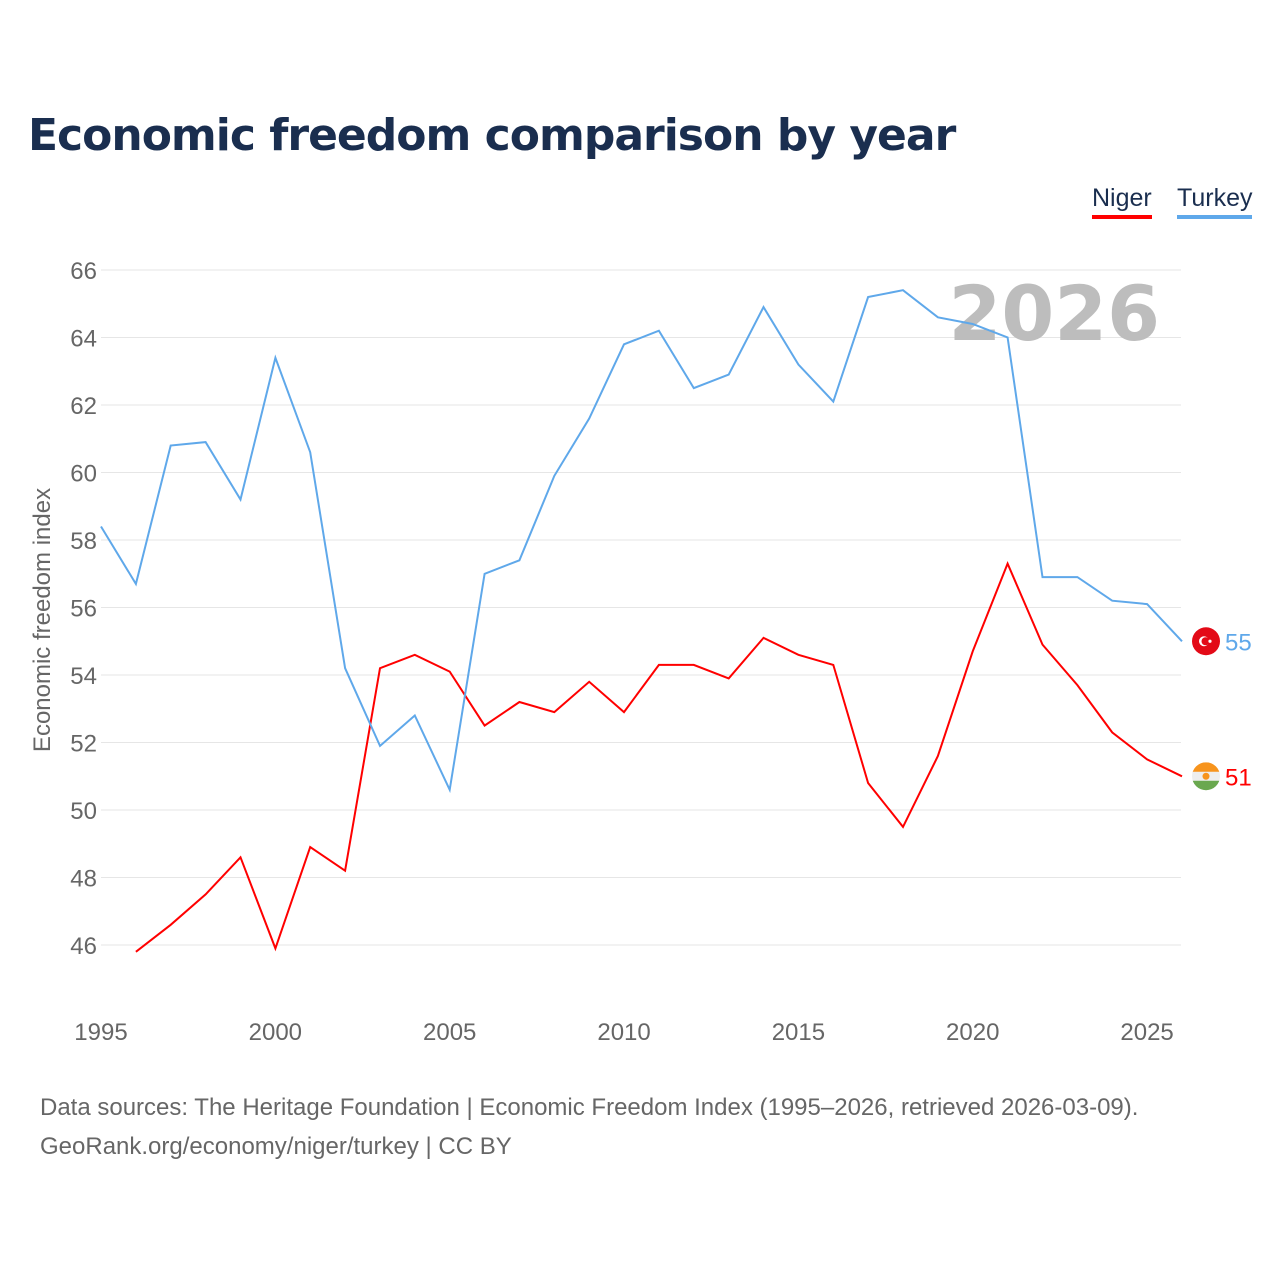 Image resolution: width=1280 pixels, height=1280 pixels. What do you see at coordinates (972, 1032) in the screenshot?
I see `x-tick-label: 2020` at bounding box center [972, 1032].